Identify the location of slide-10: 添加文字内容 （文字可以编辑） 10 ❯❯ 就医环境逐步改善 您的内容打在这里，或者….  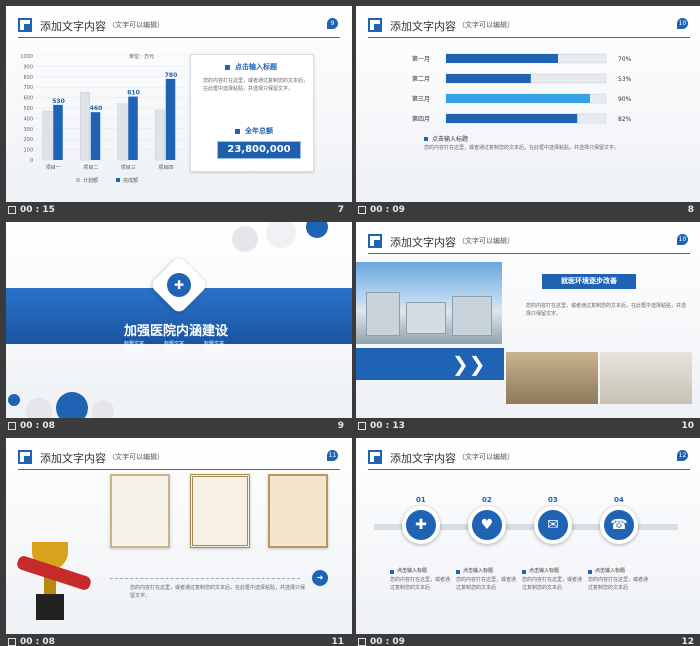
(528, 320).